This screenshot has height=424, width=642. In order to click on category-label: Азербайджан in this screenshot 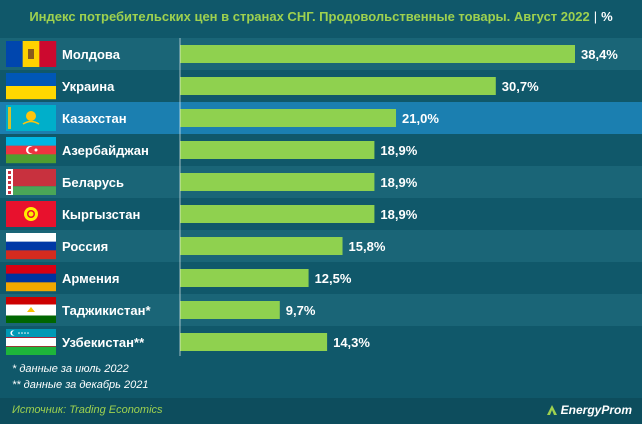, I will do `click(105, 150)`.